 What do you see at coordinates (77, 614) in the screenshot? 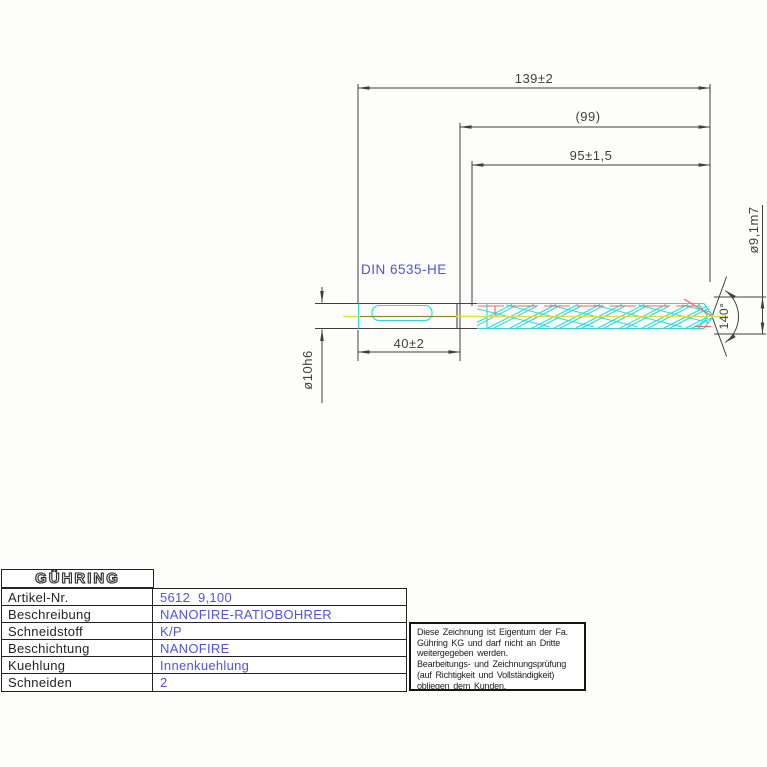
I see `row-label: Beschreibung` at bounding box center [77, 614].